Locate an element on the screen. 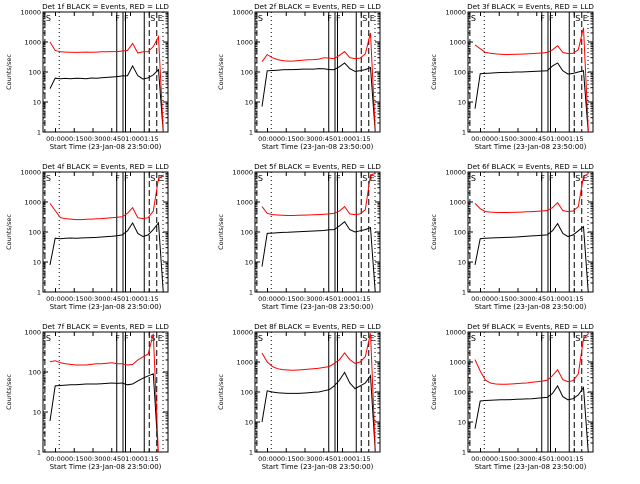  panel-title: Det 1f BLACK = Events, RED = LLD is located at coordinates (105, 6).